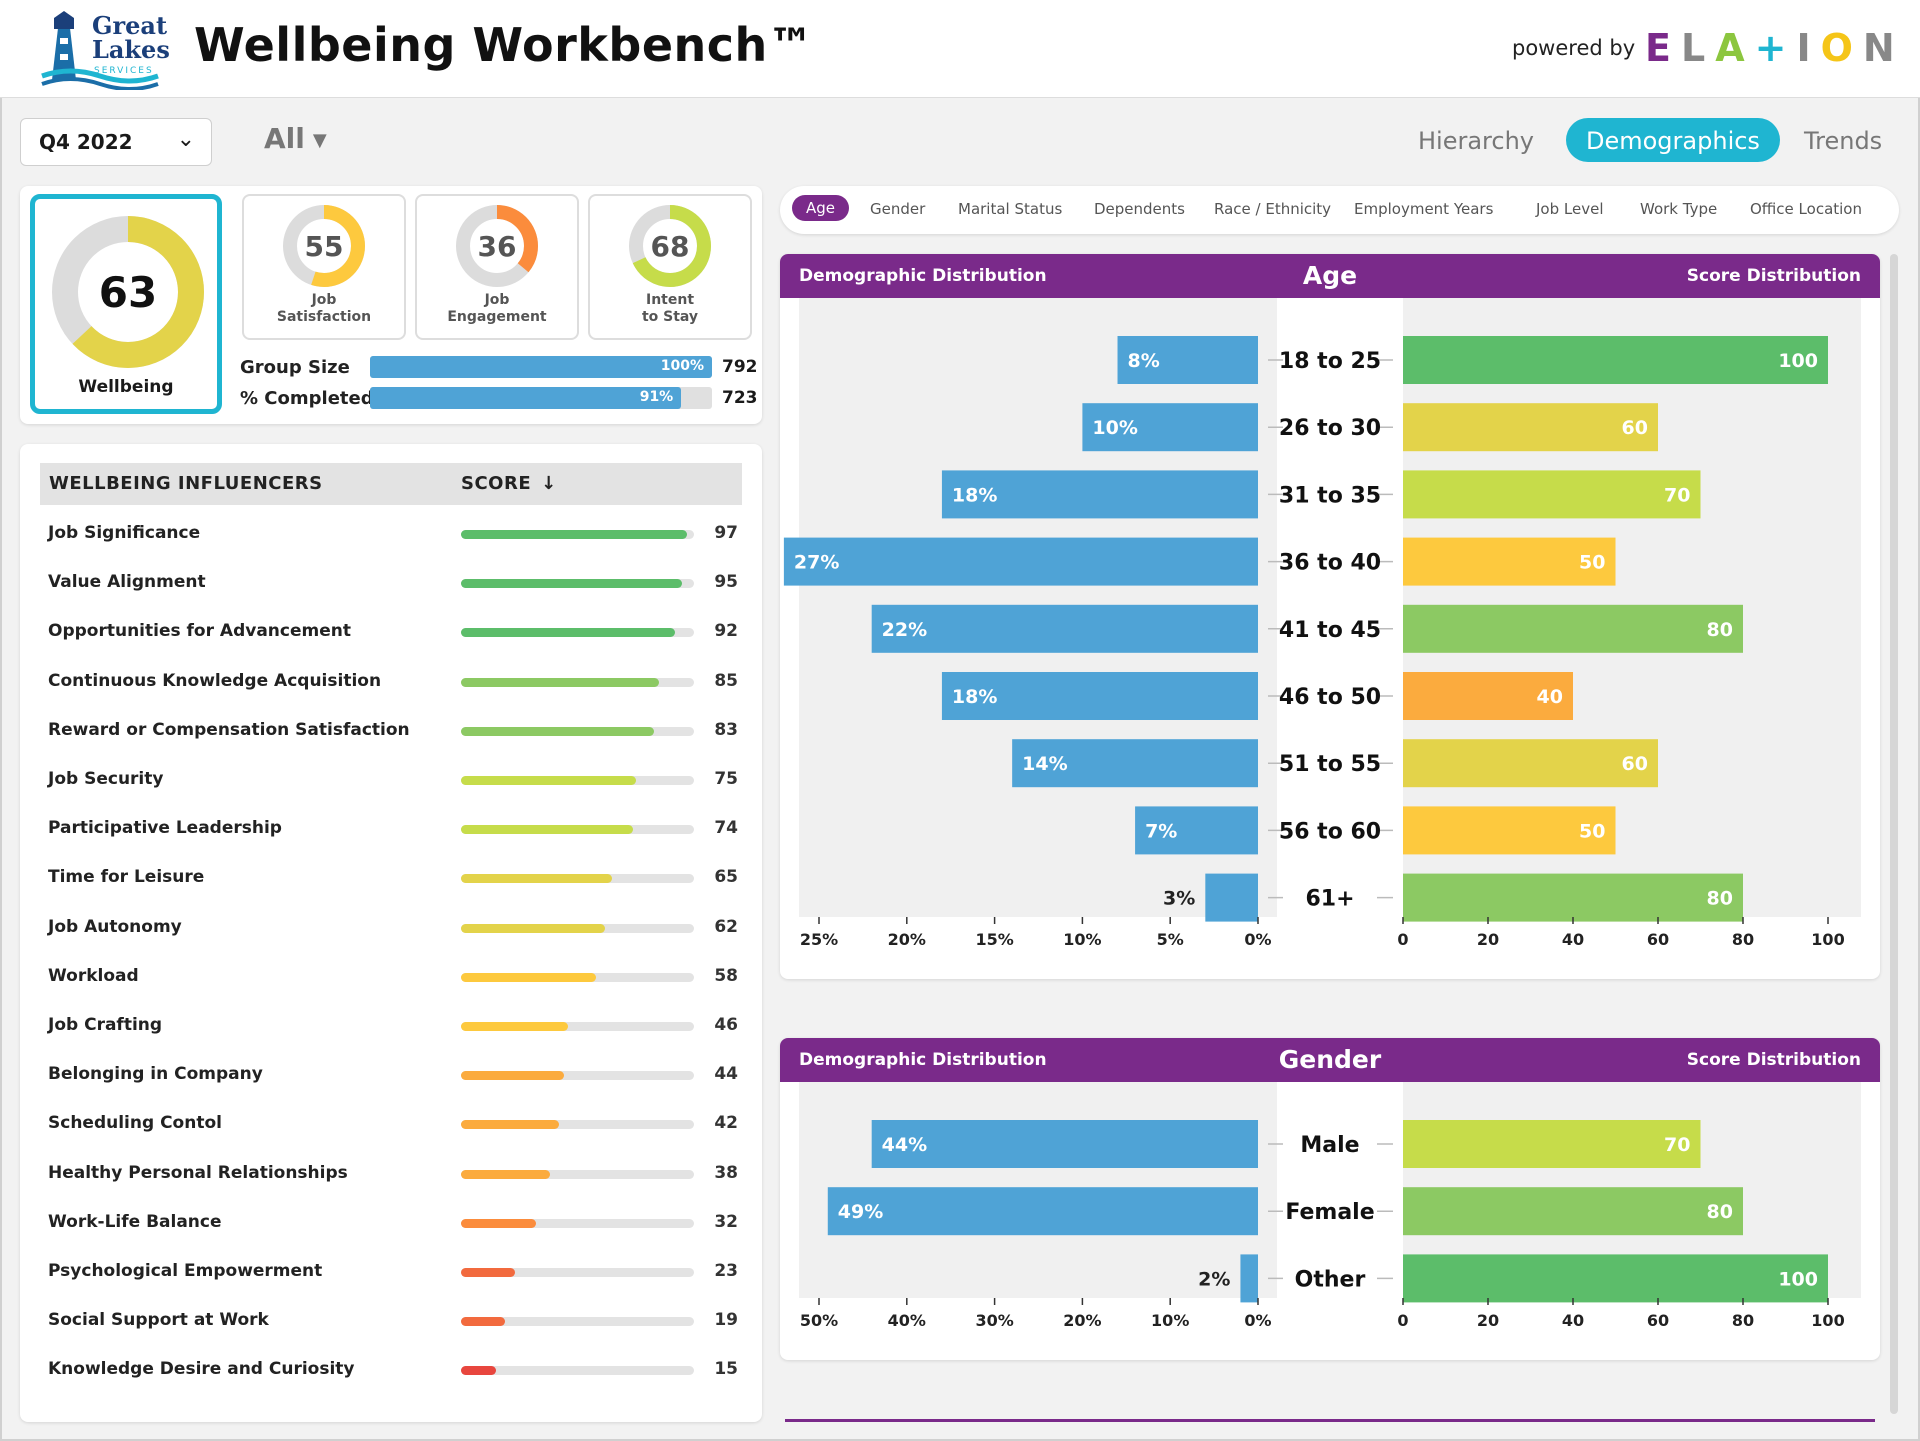 This screenshot has width=1920, height=1441. I want to click on tab-race-ethnicity: Race / Ethnicity, so click(1273, 209).